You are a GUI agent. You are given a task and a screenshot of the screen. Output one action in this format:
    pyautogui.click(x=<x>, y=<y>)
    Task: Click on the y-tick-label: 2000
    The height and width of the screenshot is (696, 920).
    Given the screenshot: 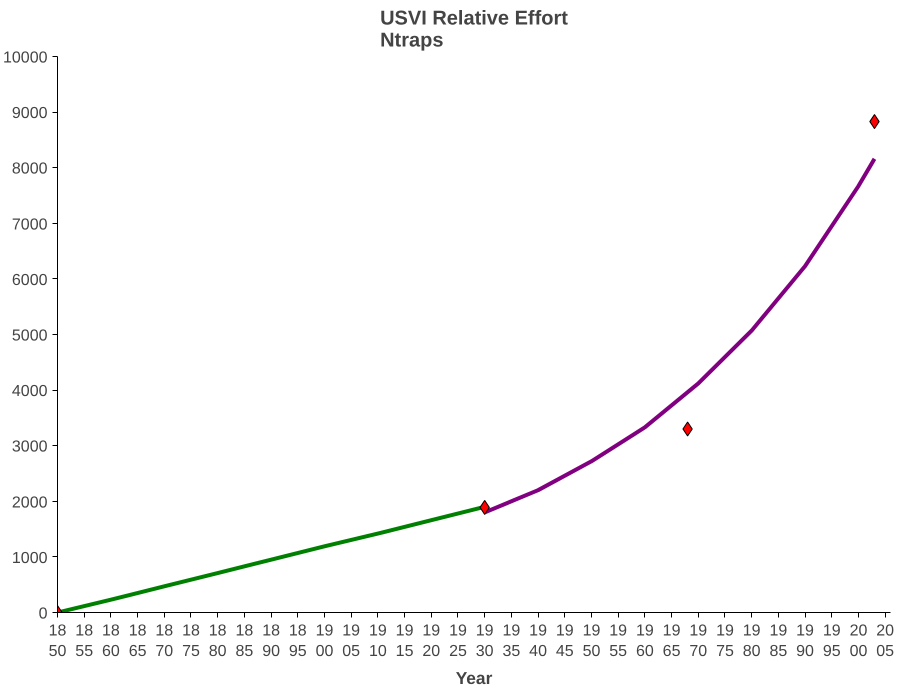 What is the action you would take?
    pyautogui.click(x=30, y=503)
    